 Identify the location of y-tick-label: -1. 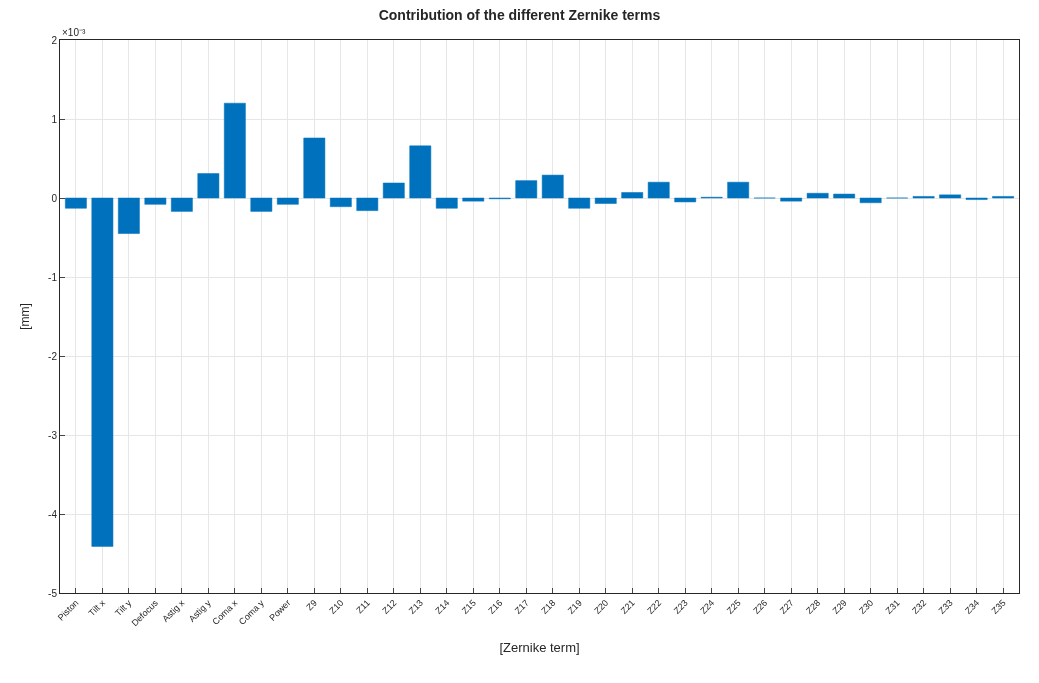
(53, 277).